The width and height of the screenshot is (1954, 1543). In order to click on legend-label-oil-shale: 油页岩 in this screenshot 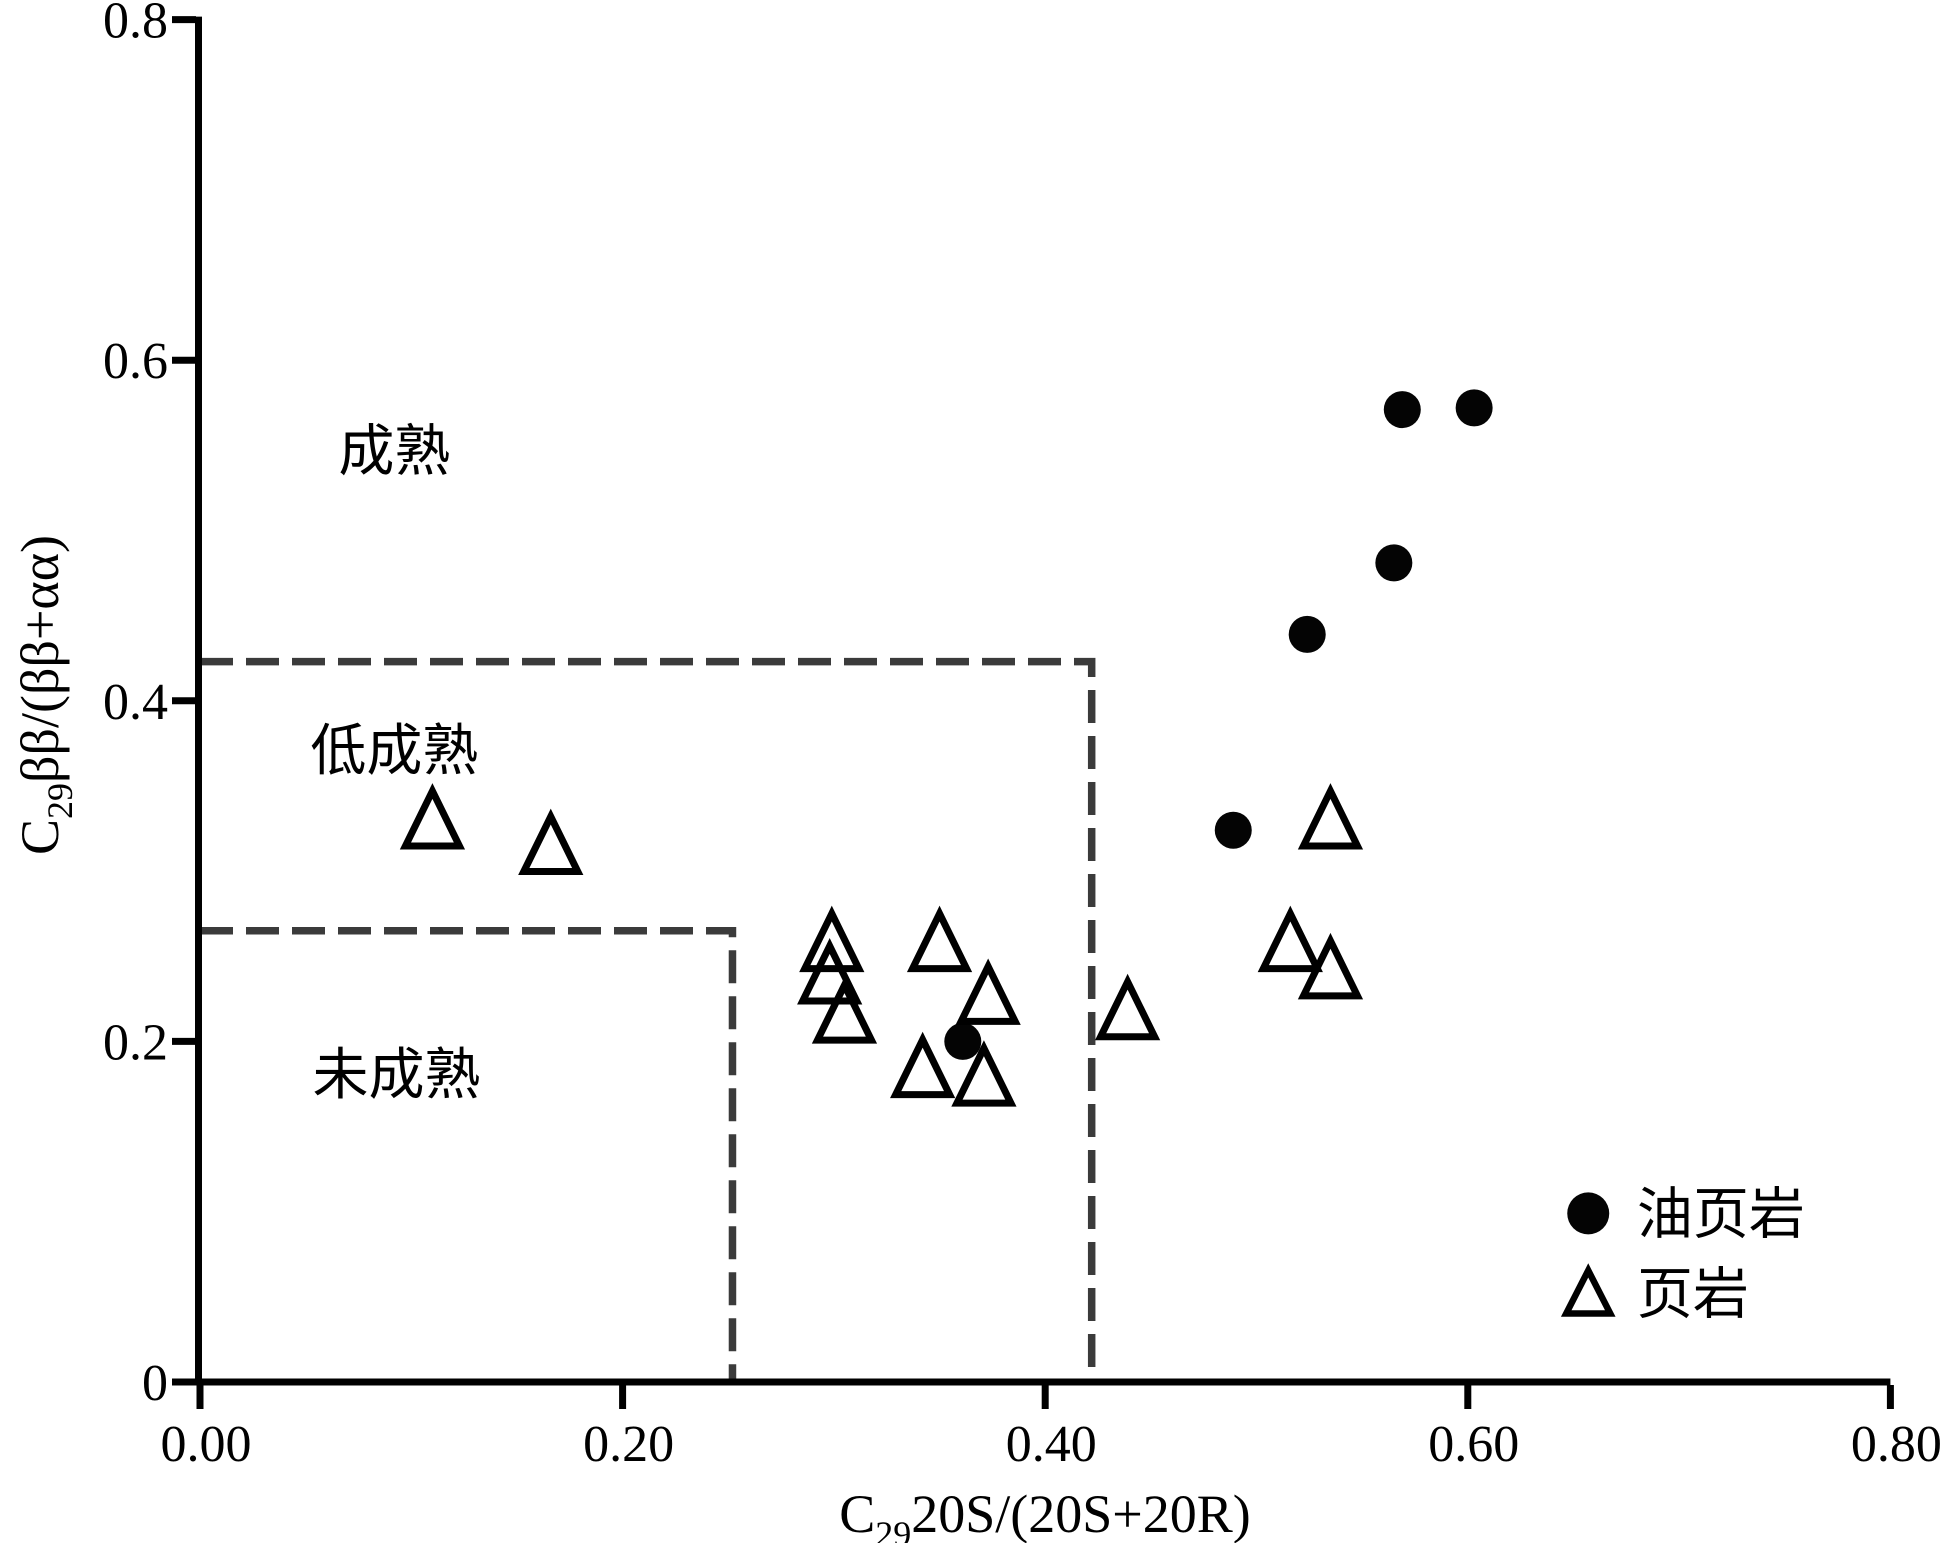, I will do `click(1721, 1215)`.